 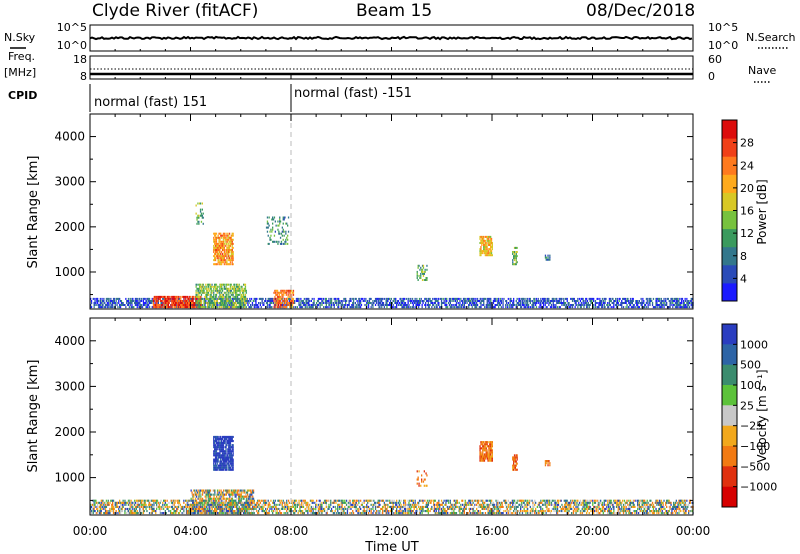 I want to click on nsearch-label: N.Search, so click(x=771, y=37).